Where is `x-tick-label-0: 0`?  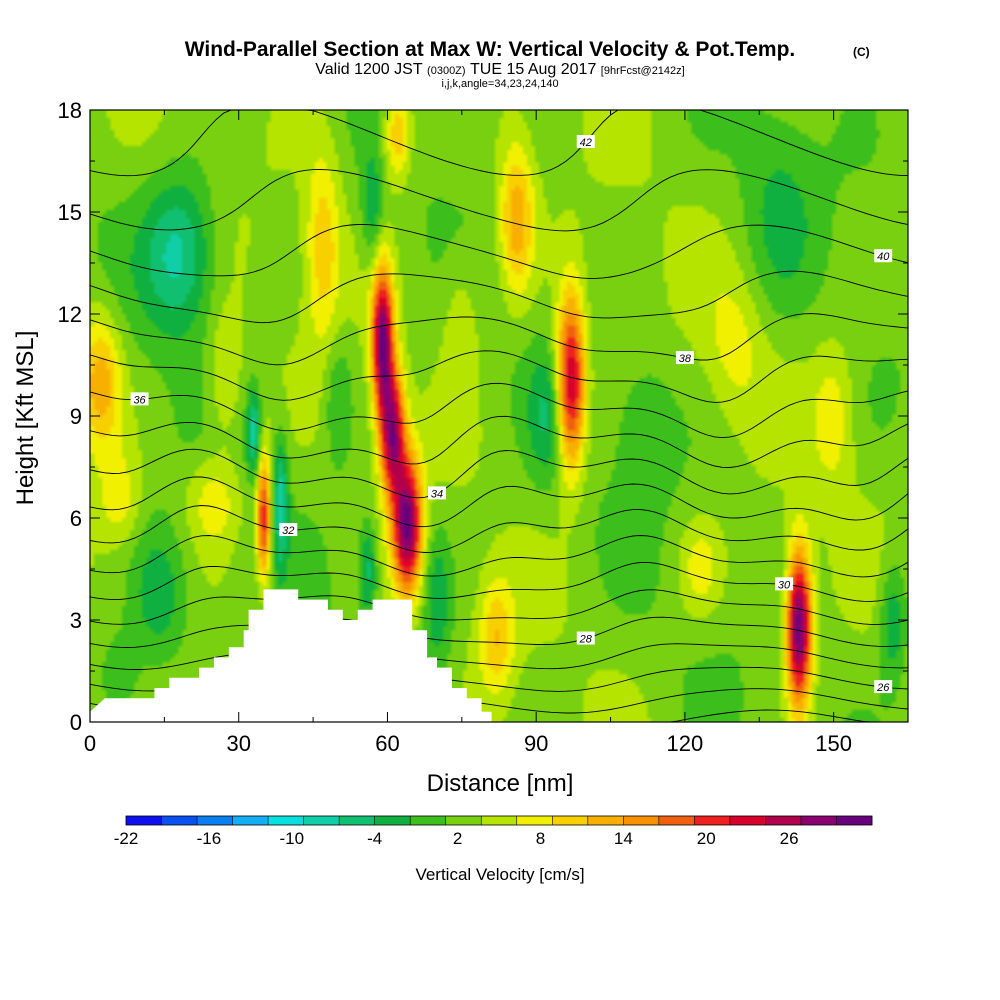
x-tick-label-0: 0 is located at coordinates (90, 743).